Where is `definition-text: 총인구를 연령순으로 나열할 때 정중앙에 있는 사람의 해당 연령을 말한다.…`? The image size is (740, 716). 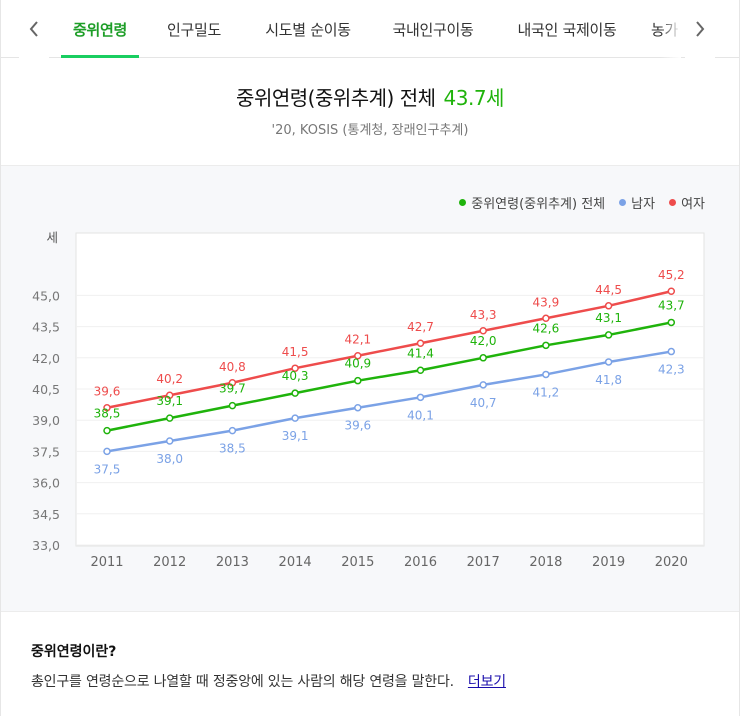
definition-text: 총인구를 연령순으로 나열할 때 정중앙에 있는 사람의 해당 연령을 말한다.… is located at coordinates (268, 681).